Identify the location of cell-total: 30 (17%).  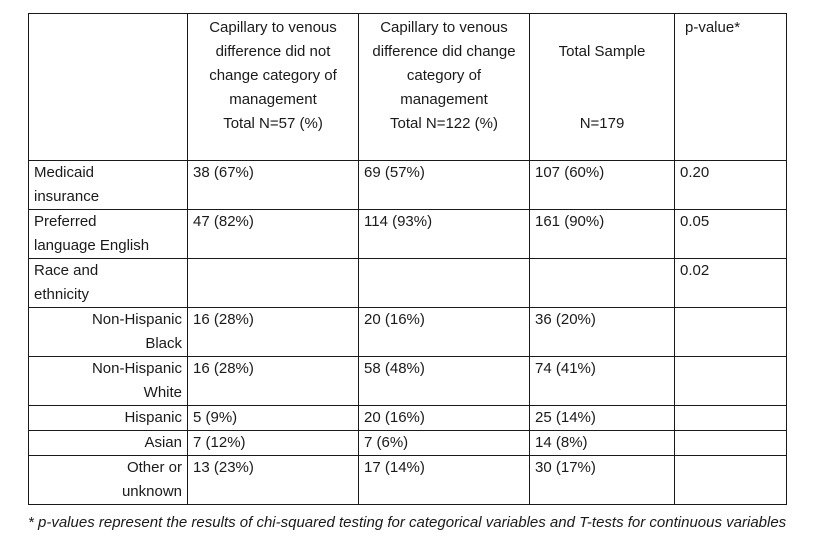
(602, 480).